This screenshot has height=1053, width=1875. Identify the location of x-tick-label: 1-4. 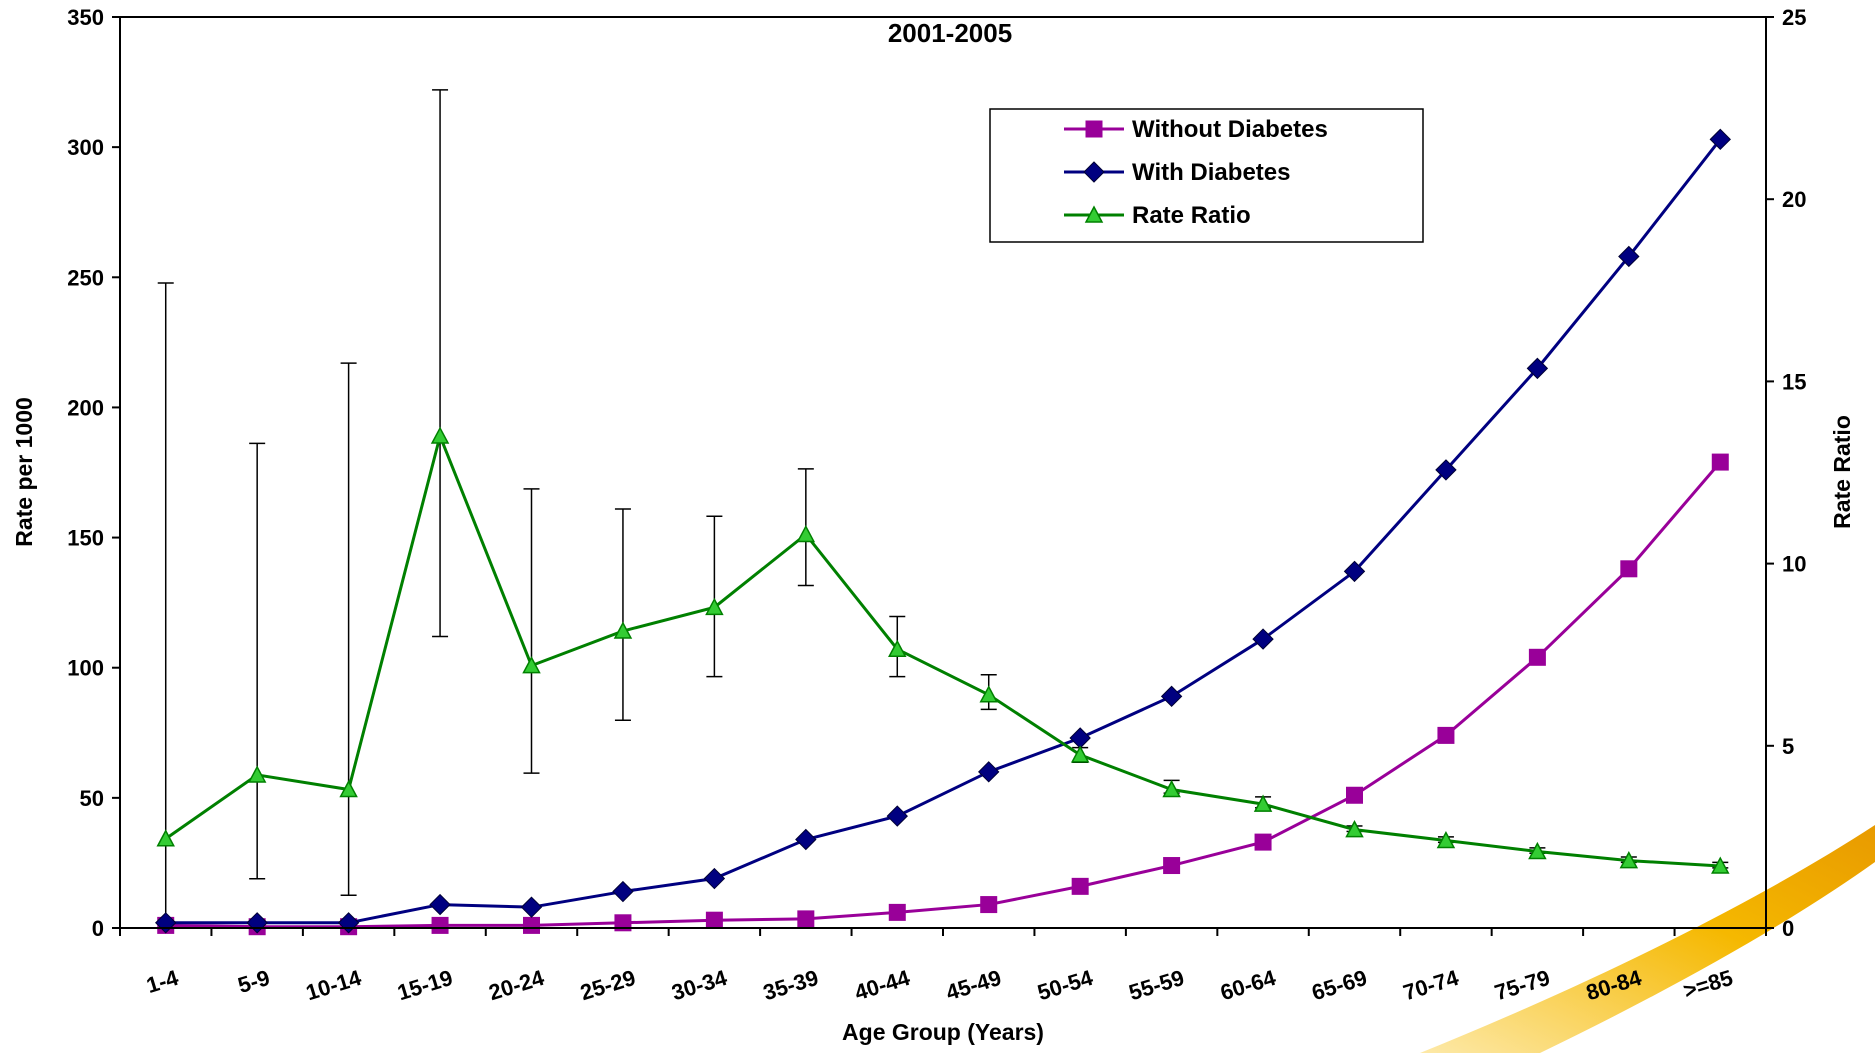
(162, 981).